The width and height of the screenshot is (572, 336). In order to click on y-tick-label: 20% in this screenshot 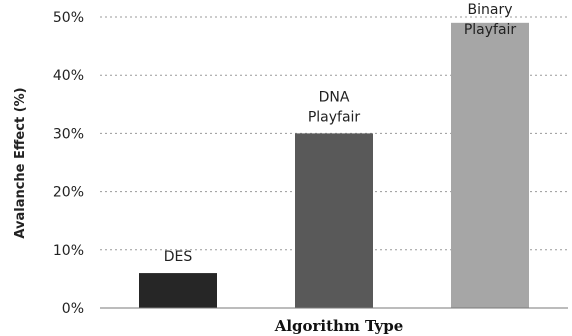, I will do `click(68, 193)`.